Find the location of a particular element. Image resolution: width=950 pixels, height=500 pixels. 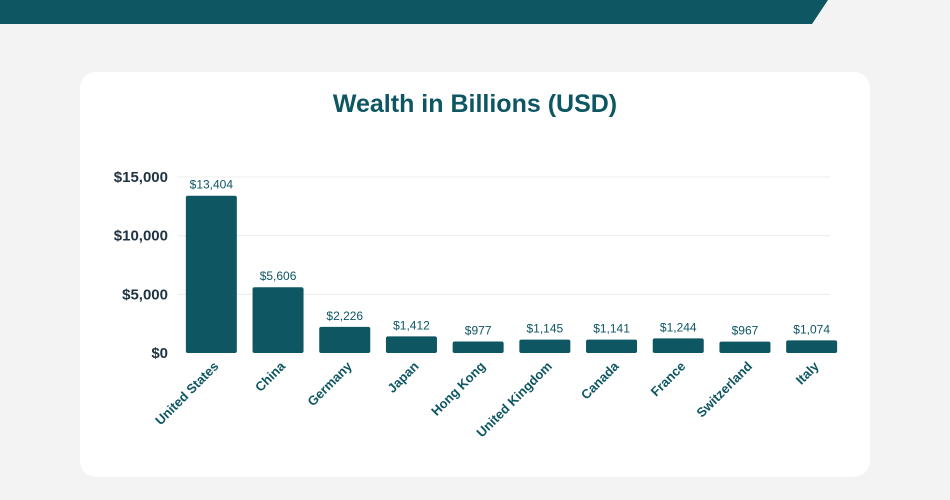

data-label: $1,412 is located at coordinates (411, 325).